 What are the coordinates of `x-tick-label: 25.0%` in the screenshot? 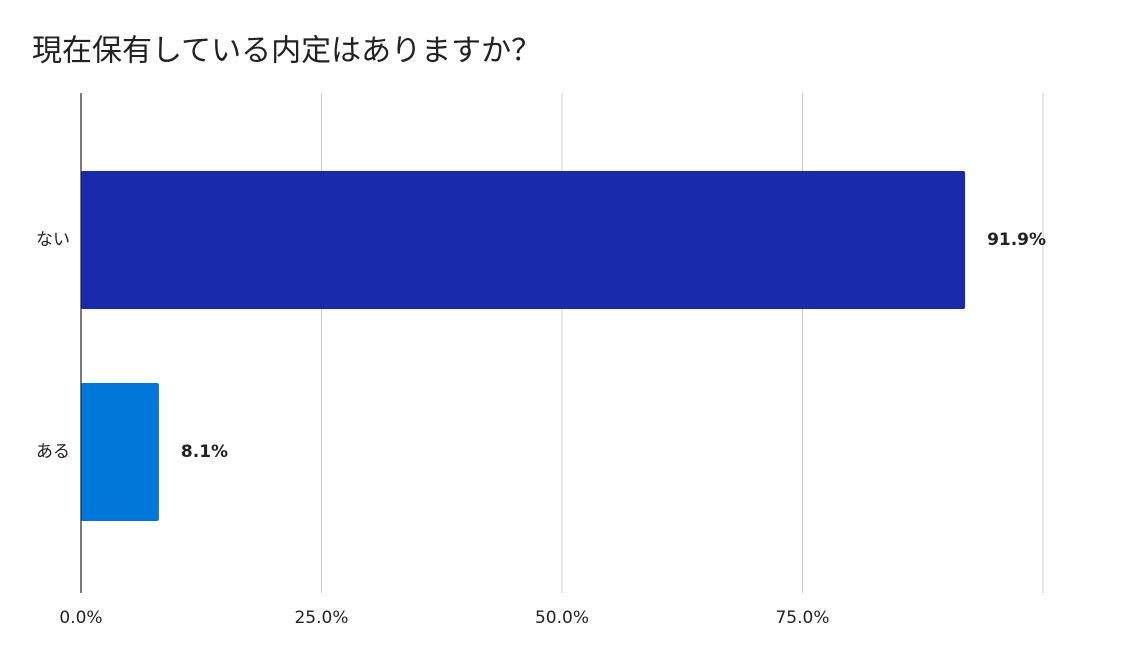 It's located at (321, 618).